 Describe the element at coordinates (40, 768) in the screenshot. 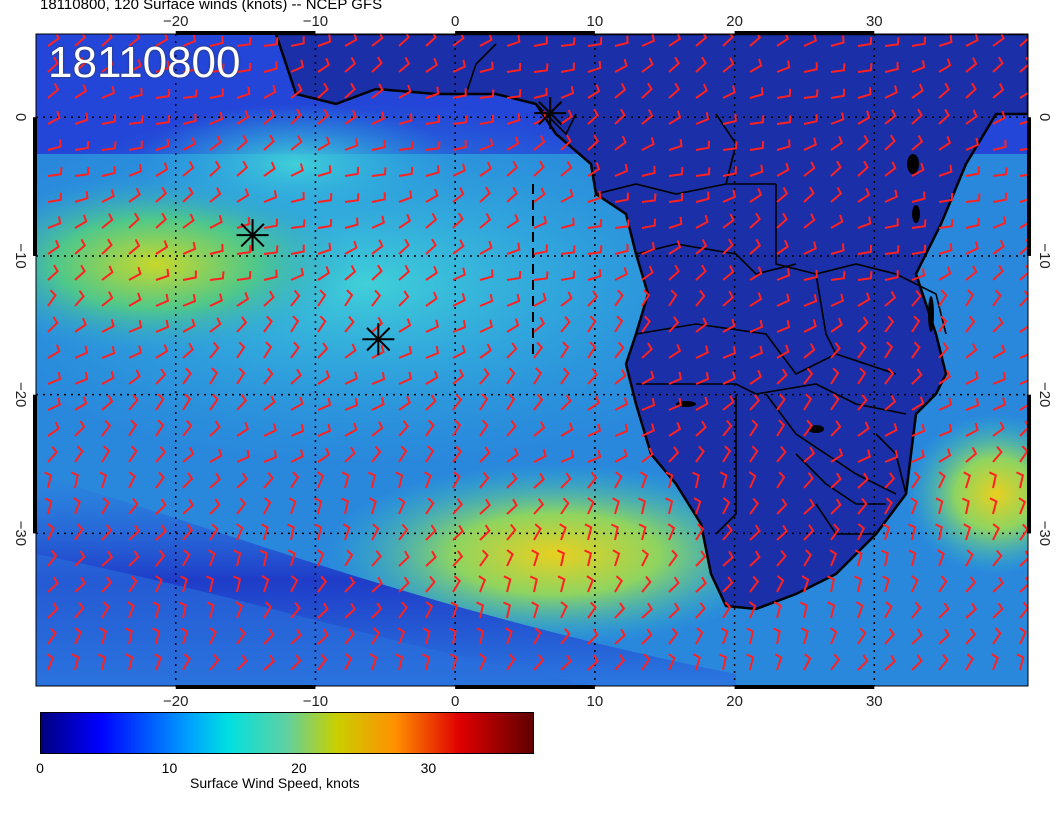

I see `colorbar-tick: 0` at that location.